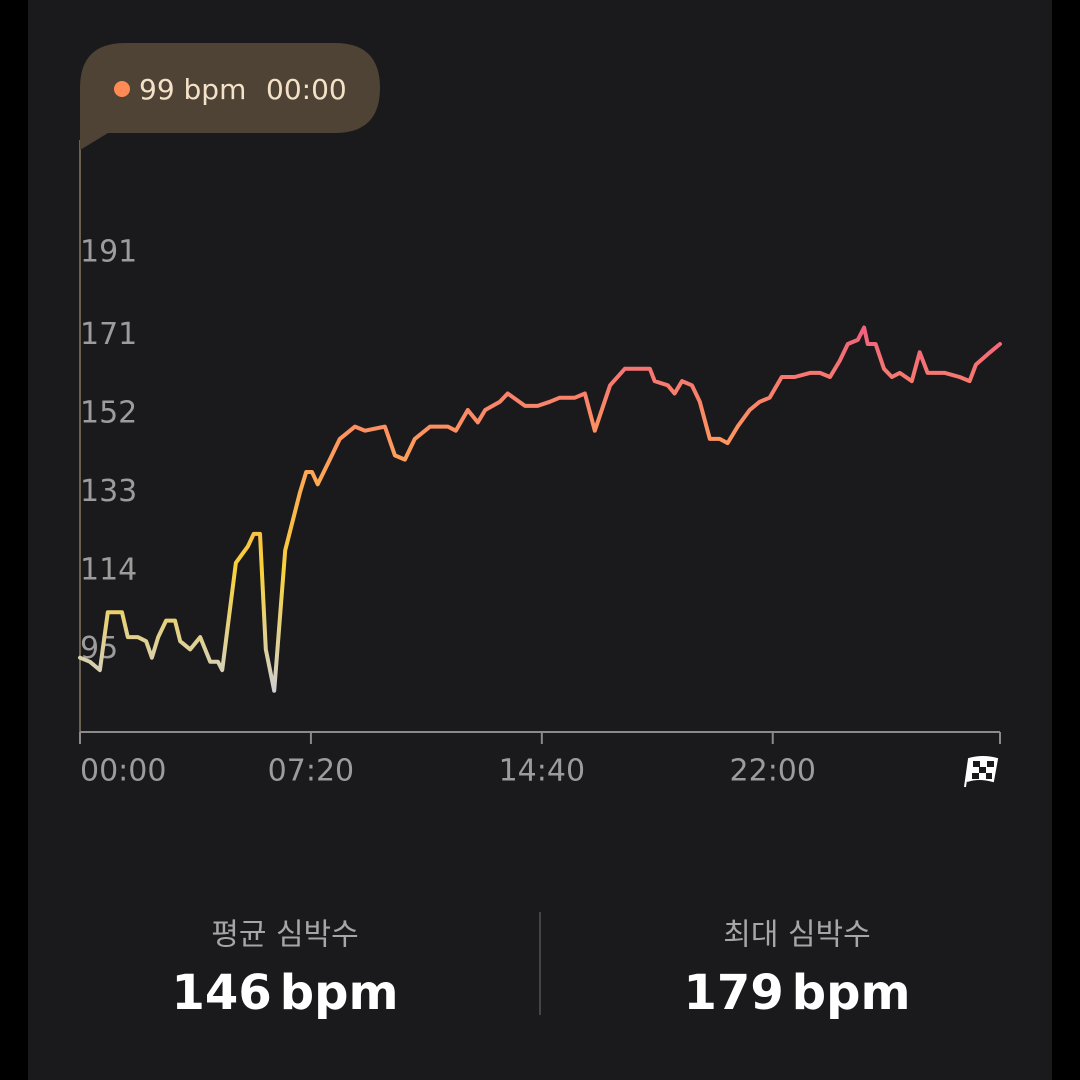 Image resolution: width=1080 pixels, height=1080 pixels. I want to click on finish-flag, so click(981, 772).